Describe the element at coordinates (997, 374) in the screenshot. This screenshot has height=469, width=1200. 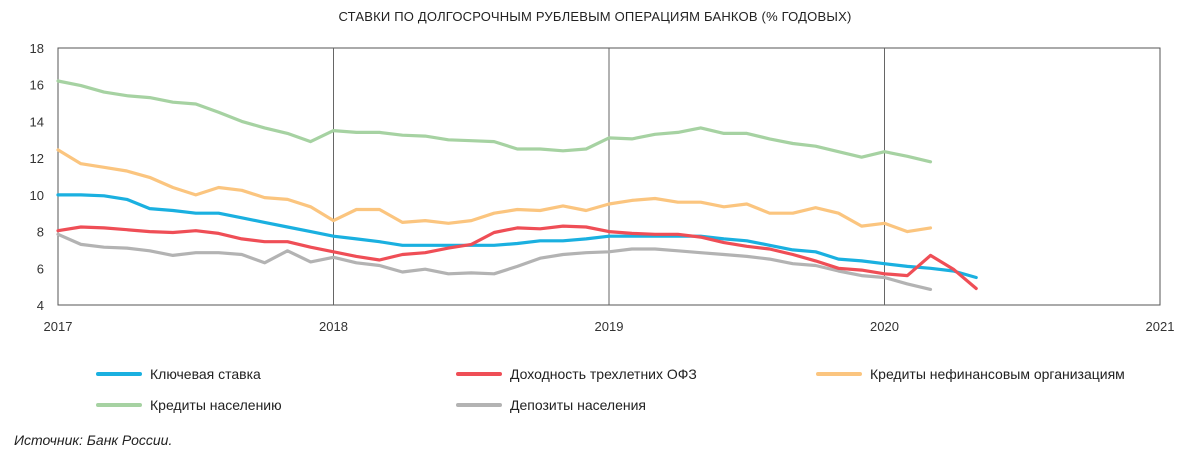
I see `legend-label: Кредиты нефинансовым организациям` at that location.